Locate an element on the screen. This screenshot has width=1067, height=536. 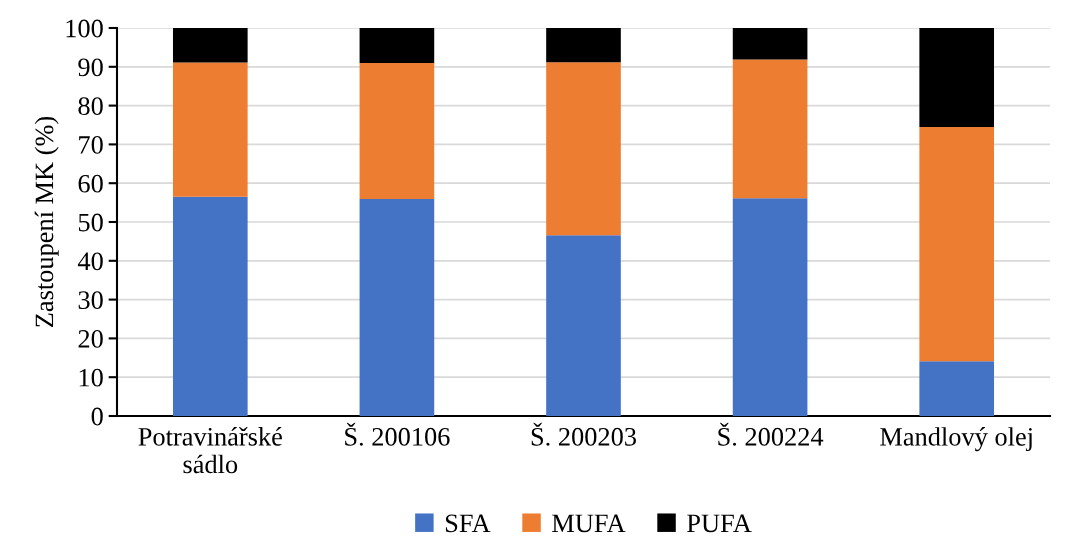
y-tick-label: 90 is located at coordinates (90, 67).